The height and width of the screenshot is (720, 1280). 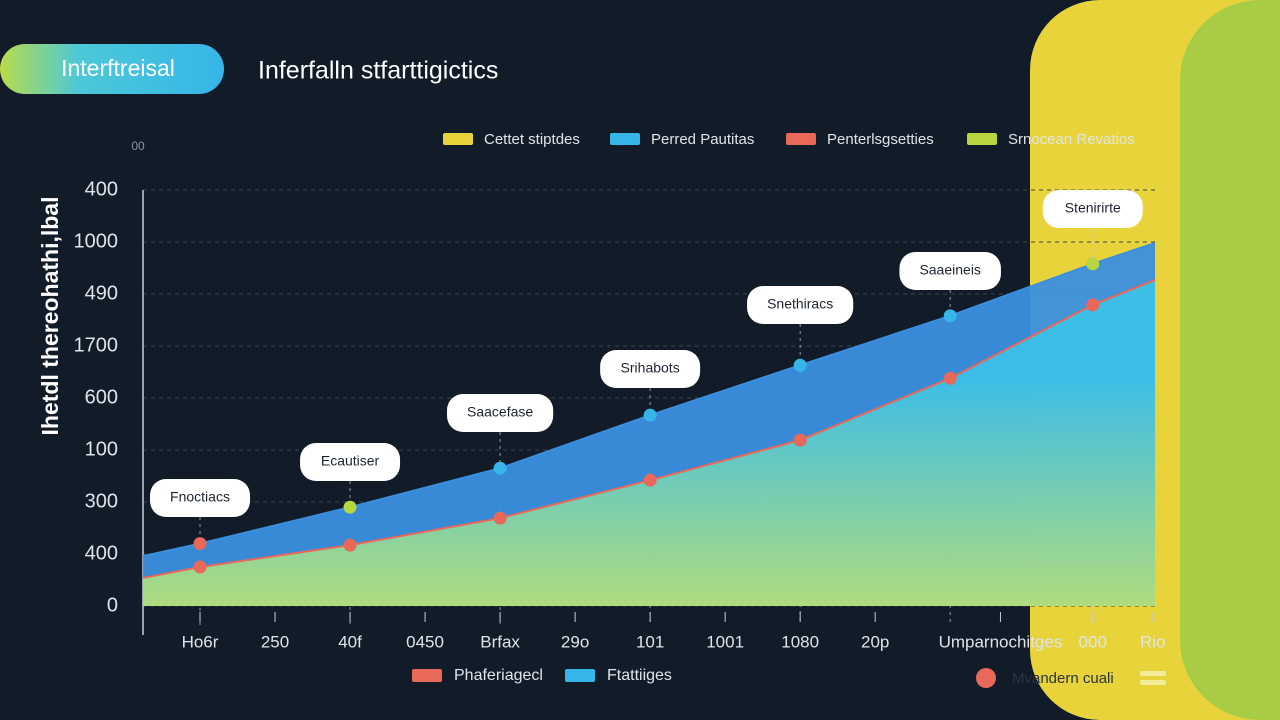 I want to click on annotation-text: Ecautiser, so click(x=350, y=461).